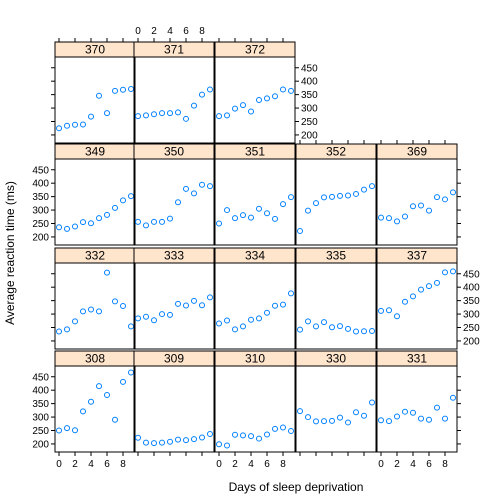 The image size is (504, 504). Describe the element at coordinates (235, 464) in the screenshot. I see `x-tick-label: 2` at that location.